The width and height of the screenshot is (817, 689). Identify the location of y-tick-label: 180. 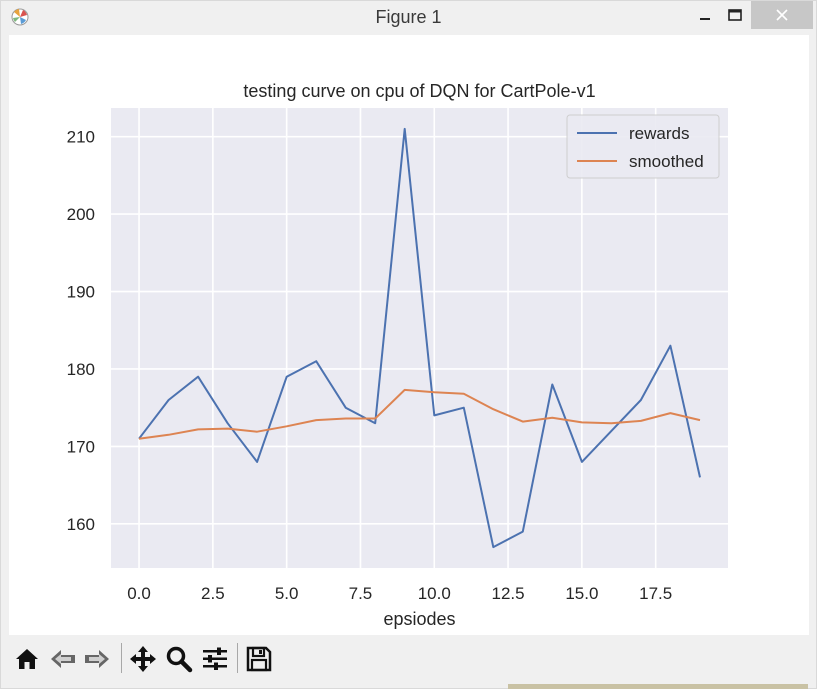
(81, 369).